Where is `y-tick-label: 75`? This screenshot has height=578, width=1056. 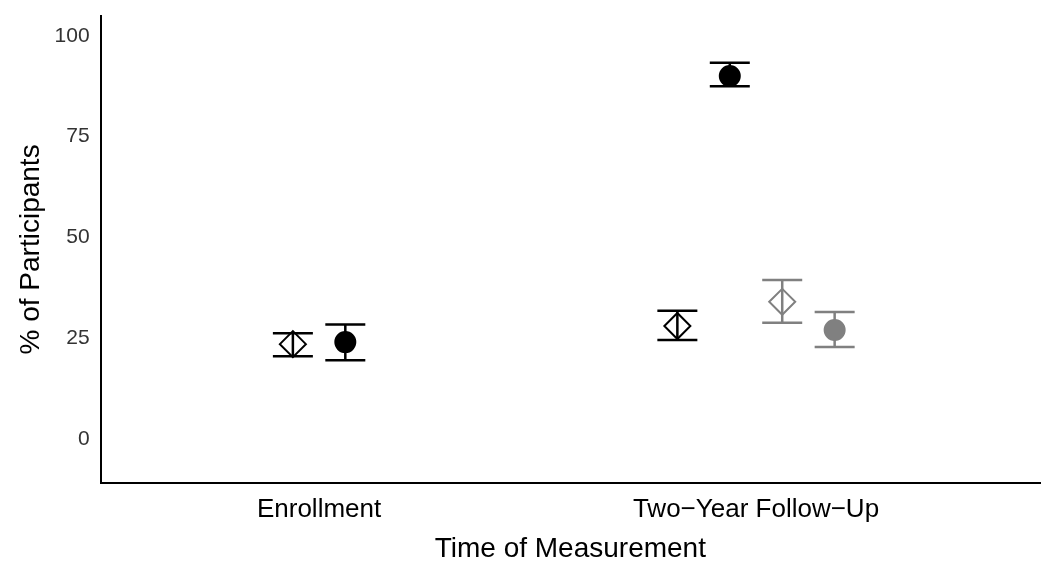 y-tick-label: 75 is located at coordinates (78, 135).